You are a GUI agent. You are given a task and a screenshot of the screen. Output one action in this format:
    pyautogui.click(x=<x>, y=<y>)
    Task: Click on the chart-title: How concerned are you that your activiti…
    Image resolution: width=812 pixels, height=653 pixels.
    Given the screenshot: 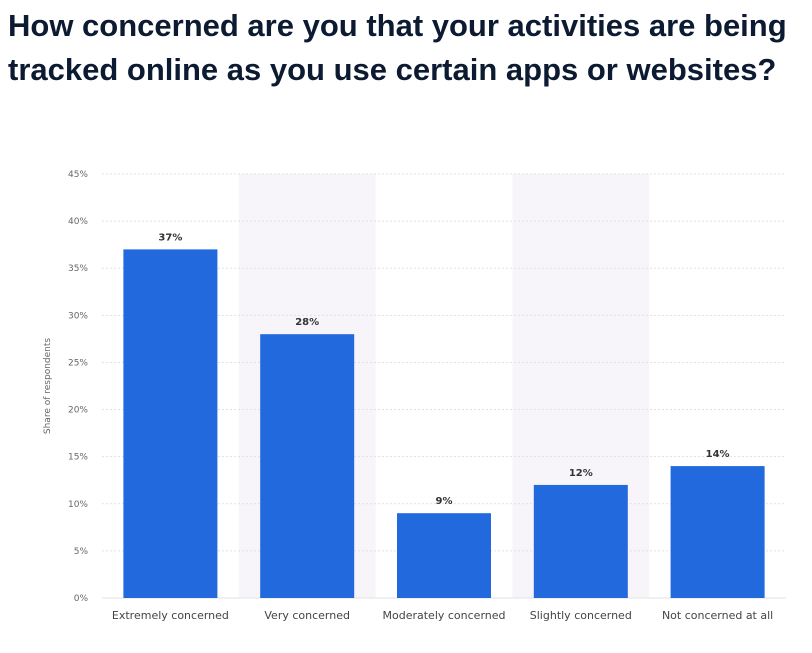 What is the action you would take?
    pyautogui.click(x=397, y=47)
    